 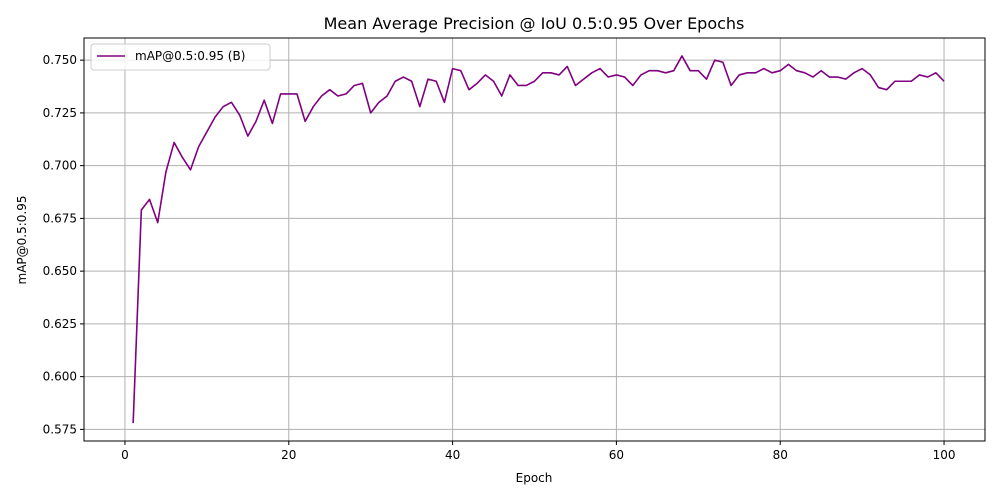 I want to click on y-tick-label: 0.575, so click(x=60, y=429).